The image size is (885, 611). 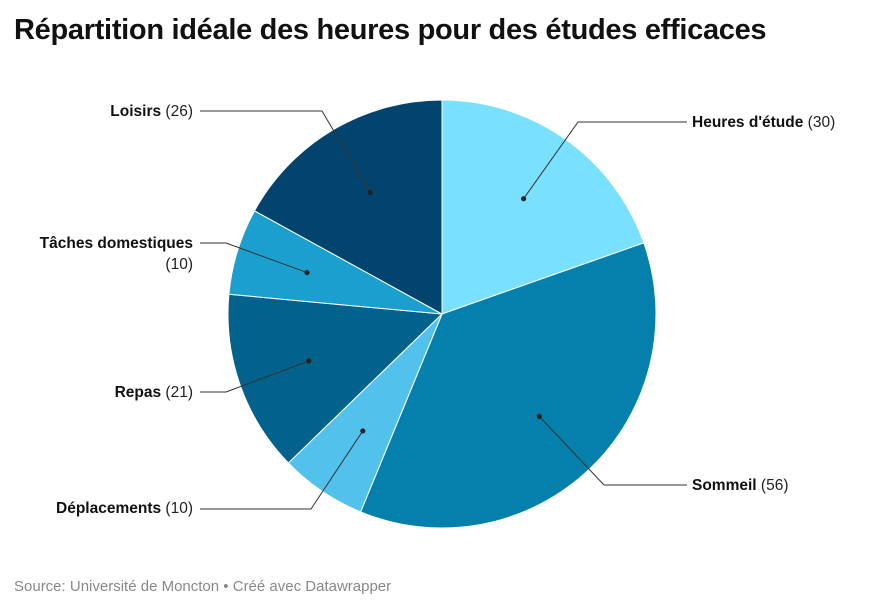 I want to click on slice-label: Tâches domestiques, so click(x=116, y=243).